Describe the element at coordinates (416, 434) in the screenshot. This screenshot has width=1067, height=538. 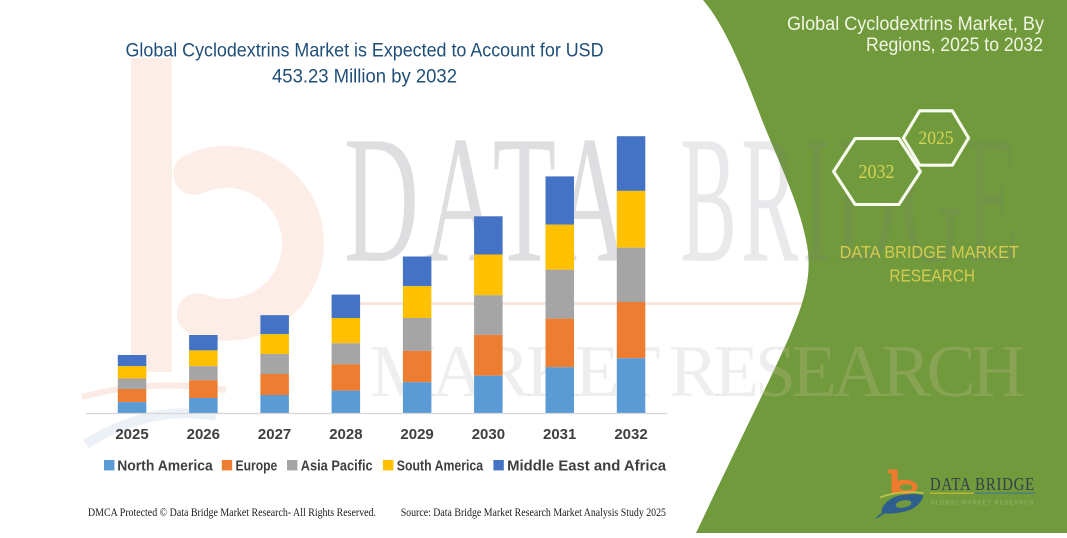
I see `svg-text: 2029` at that location.